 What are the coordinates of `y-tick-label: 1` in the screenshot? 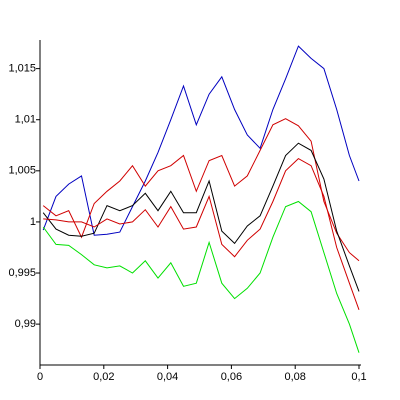 It's located at (33, 222).